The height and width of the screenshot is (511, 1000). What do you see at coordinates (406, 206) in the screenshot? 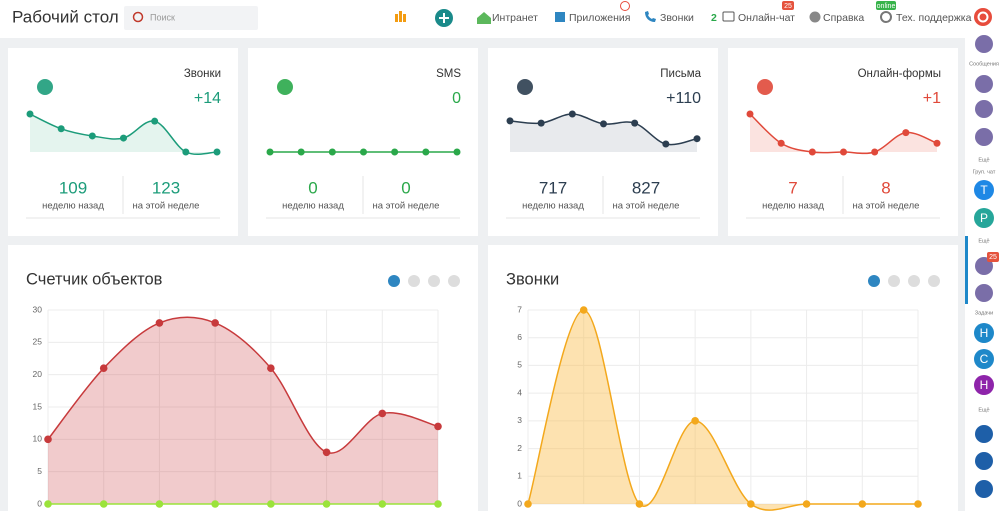
I see `this-week-label: на этой неделе` at bounding box center [406, 206].